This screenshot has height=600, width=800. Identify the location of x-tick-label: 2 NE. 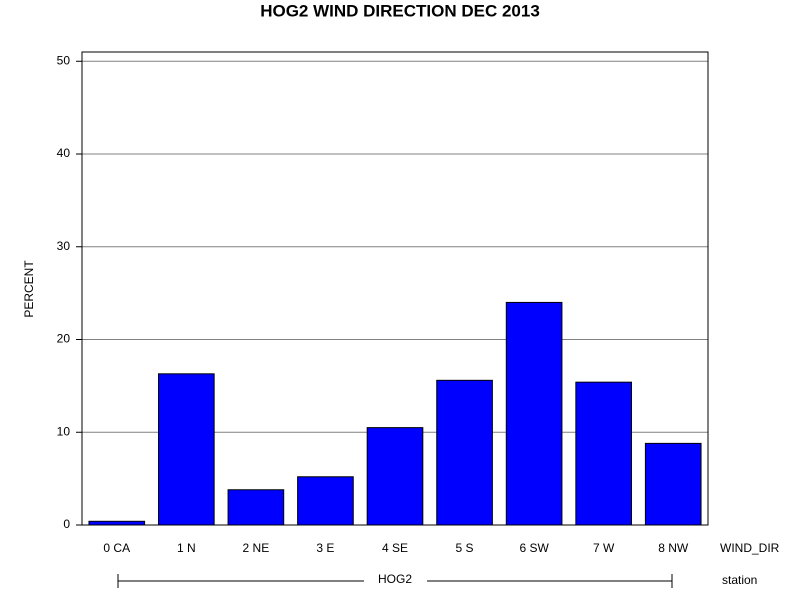
(256, 548).